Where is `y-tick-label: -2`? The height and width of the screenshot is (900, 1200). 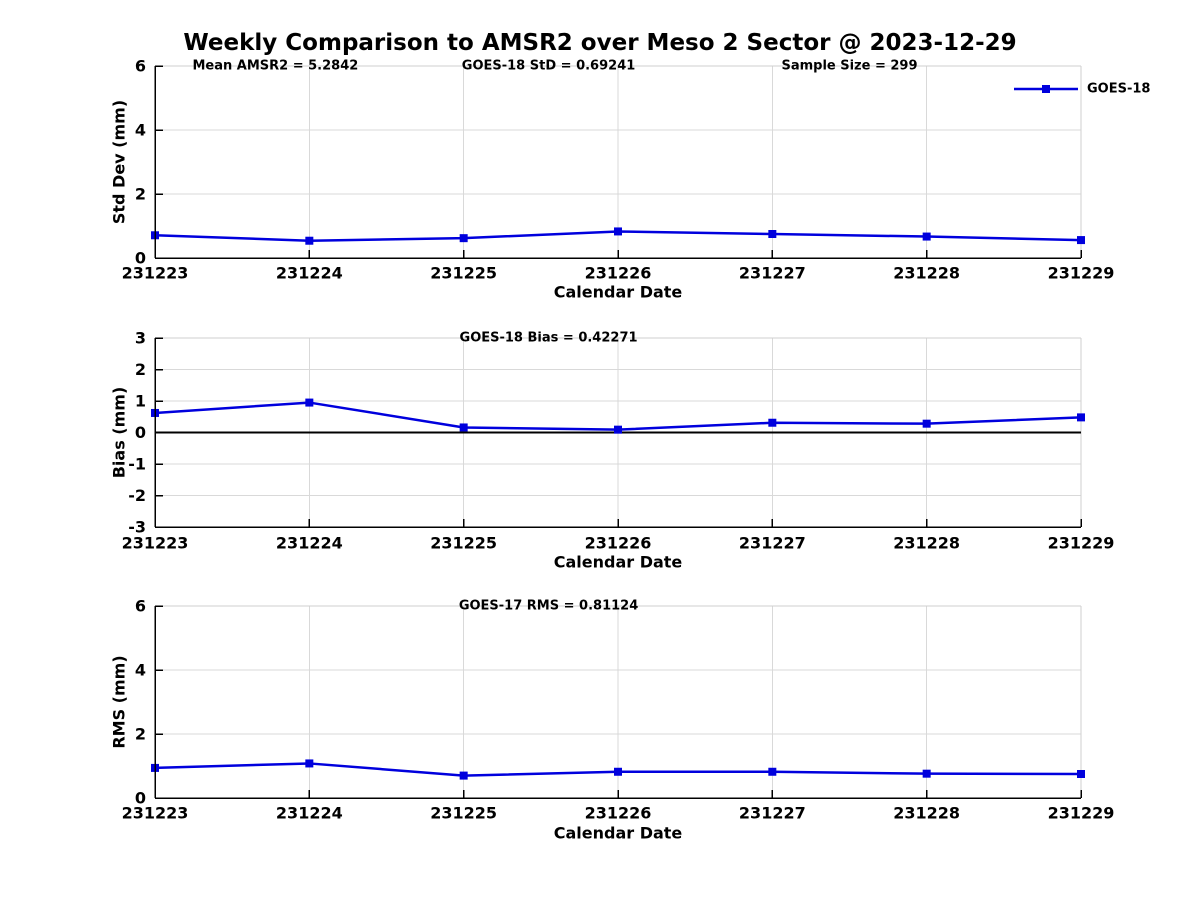 y-tick-label: -2 is located at coordinates (137, 495).